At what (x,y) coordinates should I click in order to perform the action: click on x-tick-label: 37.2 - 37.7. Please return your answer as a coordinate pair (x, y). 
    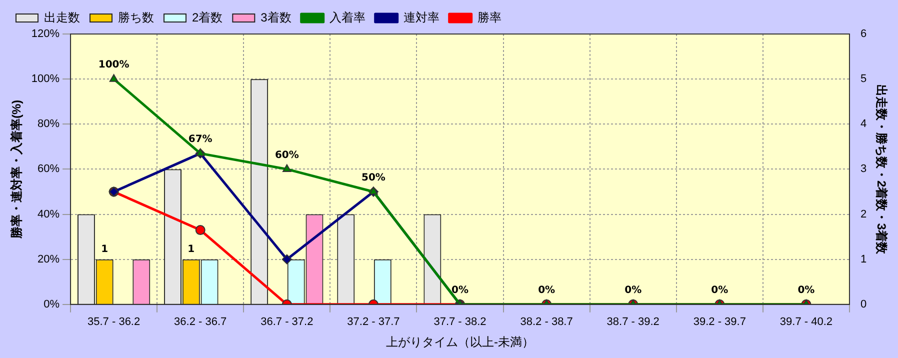
    Looking at the image, I should click on (373, 322).